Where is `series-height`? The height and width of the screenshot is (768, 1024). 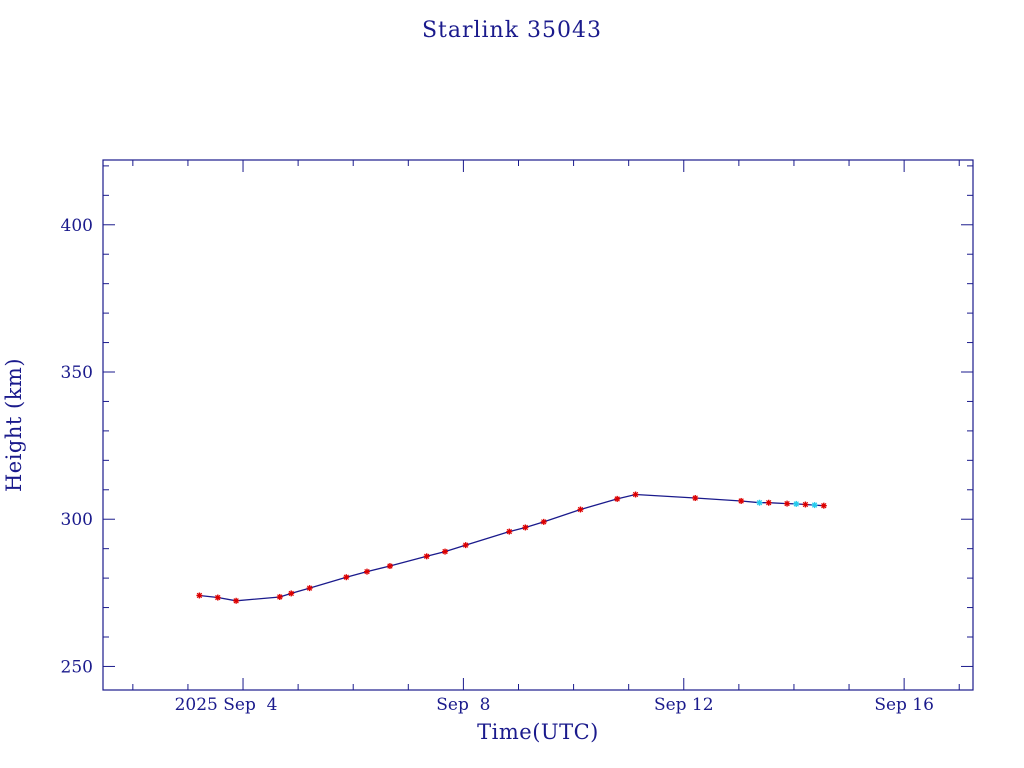 series-height is located at coordinates (511, 547).